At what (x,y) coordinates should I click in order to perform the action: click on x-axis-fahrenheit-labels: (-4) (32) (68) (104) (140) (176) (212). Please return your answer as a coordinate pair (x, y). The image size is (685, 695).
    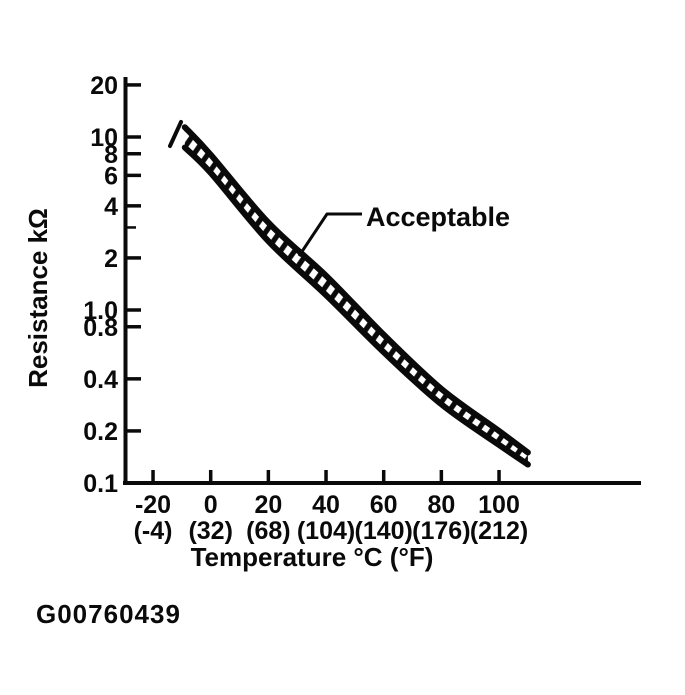
    Looking at the image, I should click on (331, 531).